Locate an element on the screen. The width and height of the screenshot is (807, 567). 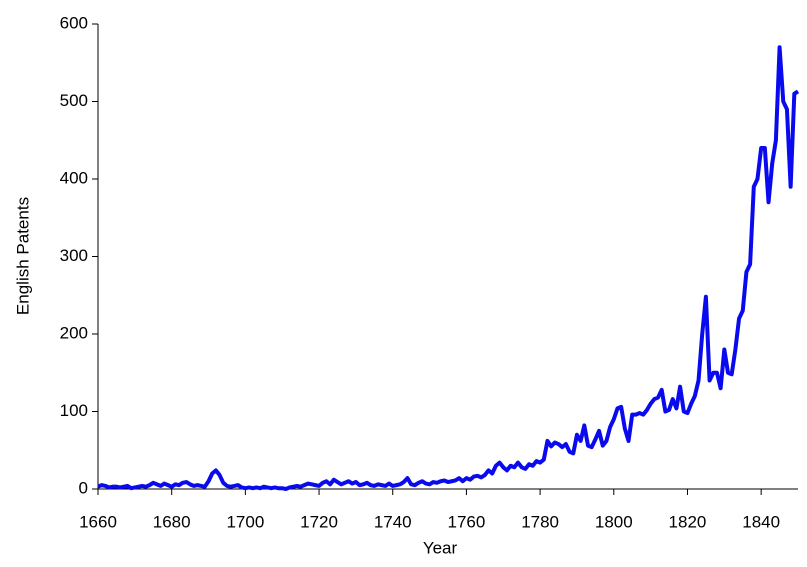
x-tick-label: 1720 is located at coordinates (319, 521).